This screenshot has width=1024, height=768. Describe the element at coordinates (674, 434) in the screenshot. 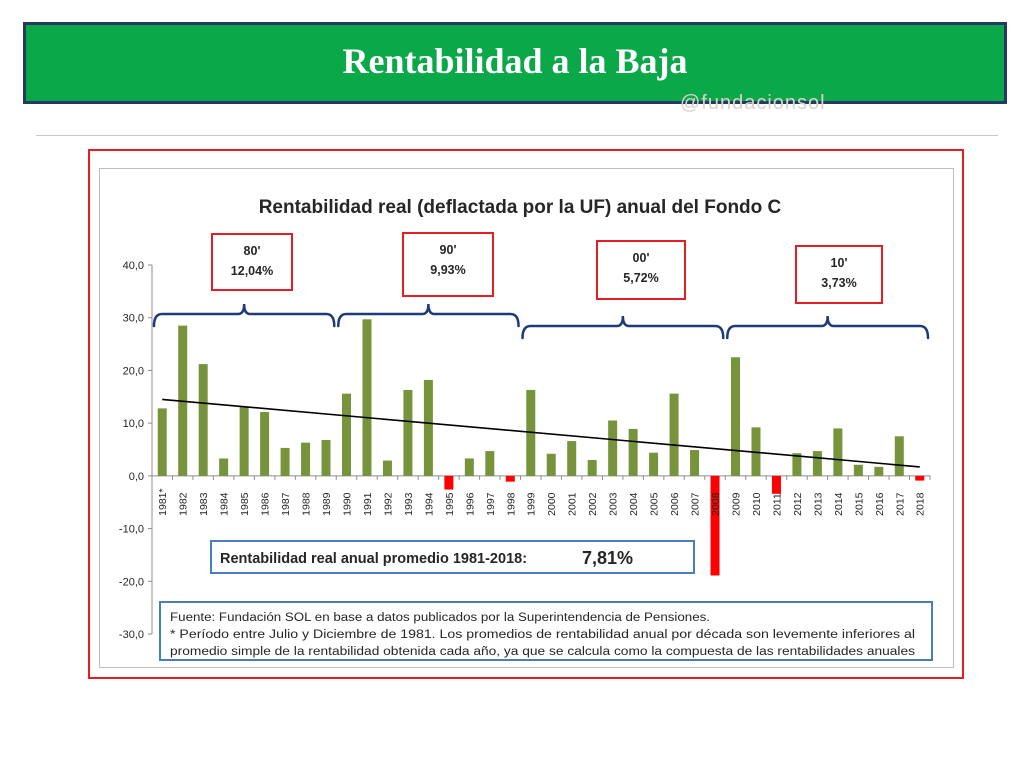

I see `bar-2006` at that location.